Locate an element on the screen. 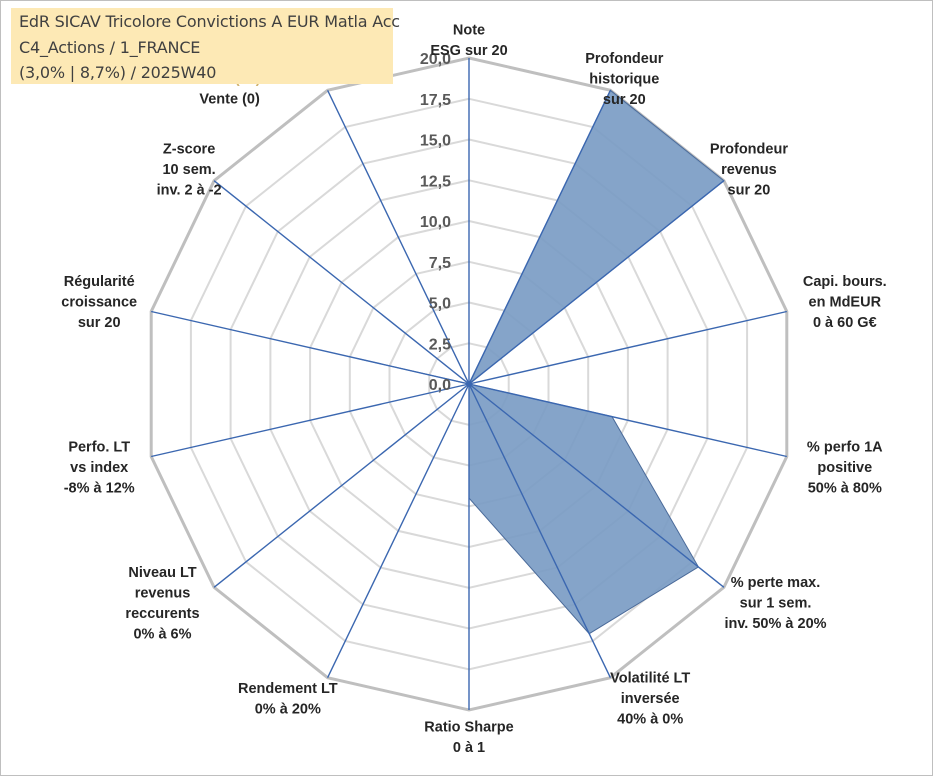 The width and height of the screenshot is (933, 776). axis-label: Niveau LT revenus reccurents 0% à 6% is located at coordinates (162, 604).